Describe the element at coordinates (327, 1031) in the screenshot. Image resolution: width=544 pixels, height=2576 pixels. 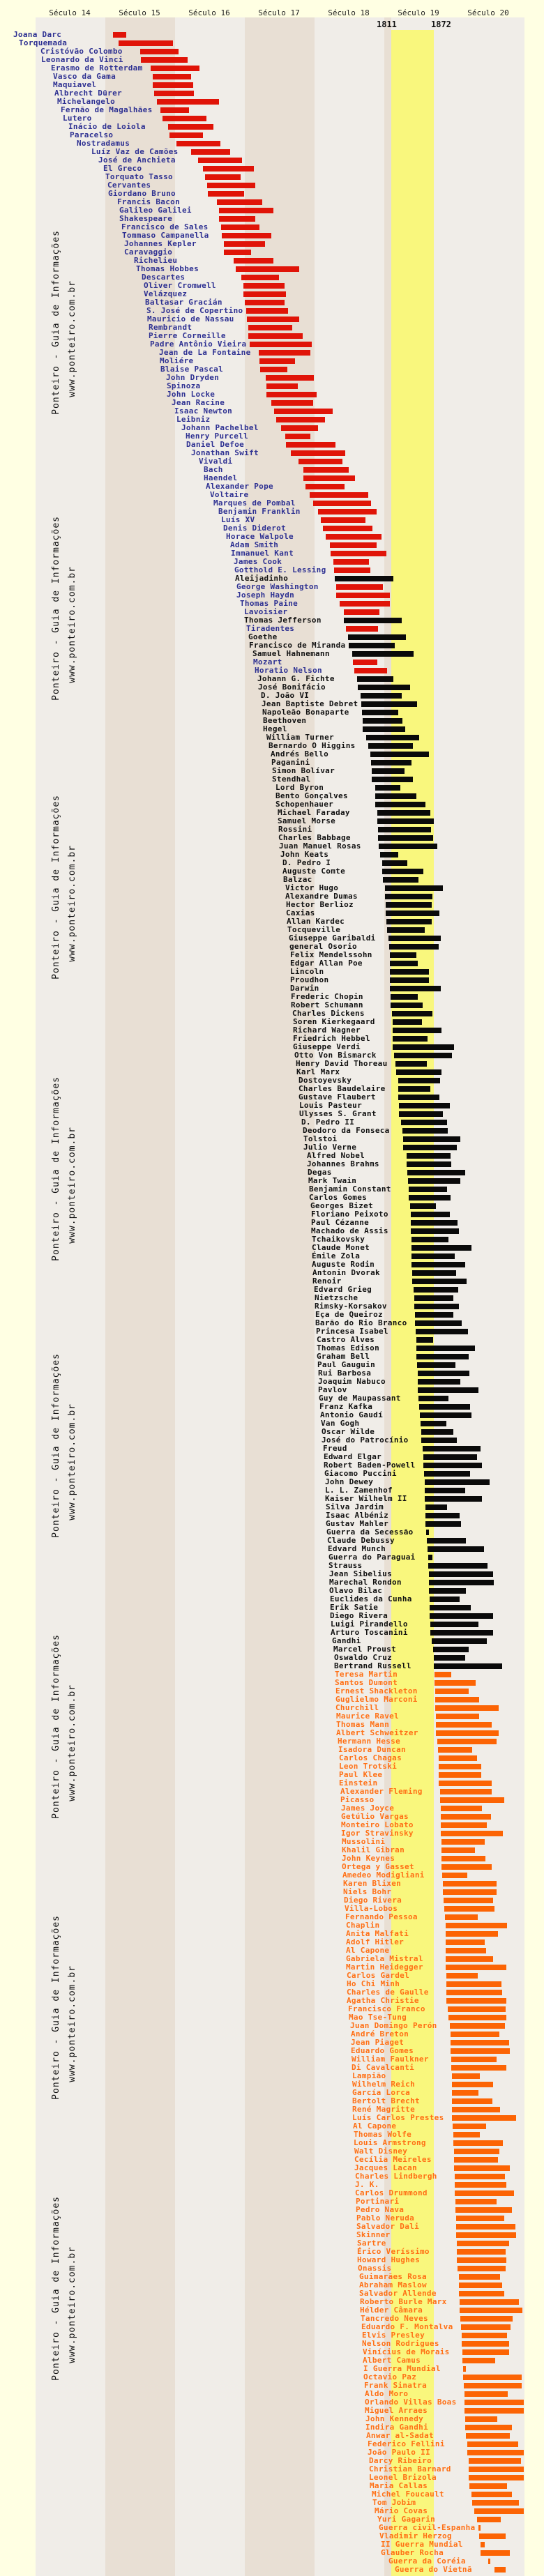
I see `row-name-label: Richard Wagner` at that location.